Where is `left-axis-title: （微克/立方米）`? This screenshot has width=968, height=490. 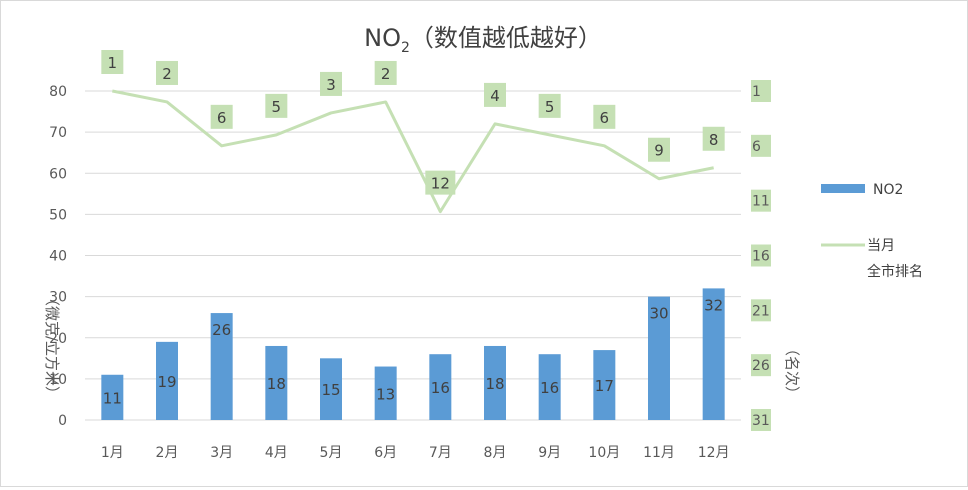
left-axis-title: （微克/立方米） is located at coordinates (52, 346).